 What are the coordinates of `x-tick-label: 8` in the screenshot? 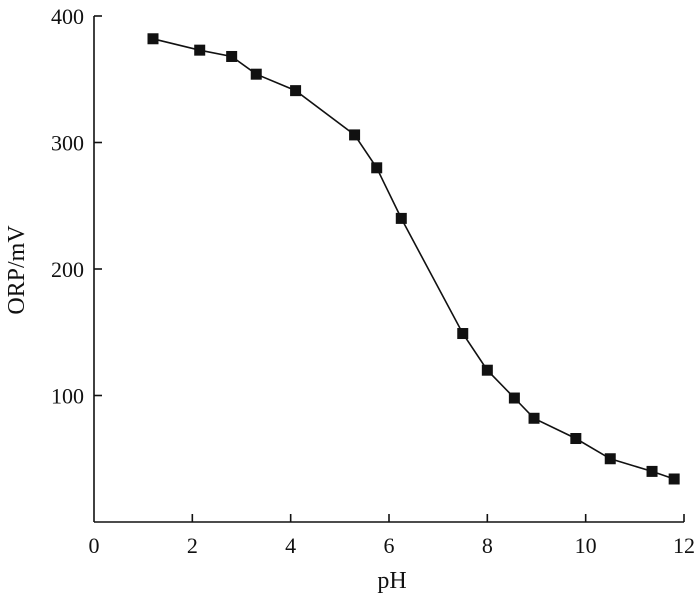 It's located at (487, 545).